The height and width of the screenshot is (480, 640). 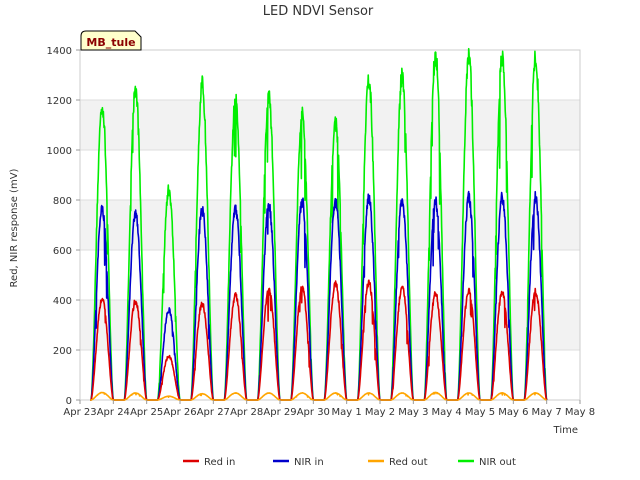 What do you see at coordinates (408, 462) in the screenshot?
I see `legend-label: Red out` at bounding box center [408, 462].